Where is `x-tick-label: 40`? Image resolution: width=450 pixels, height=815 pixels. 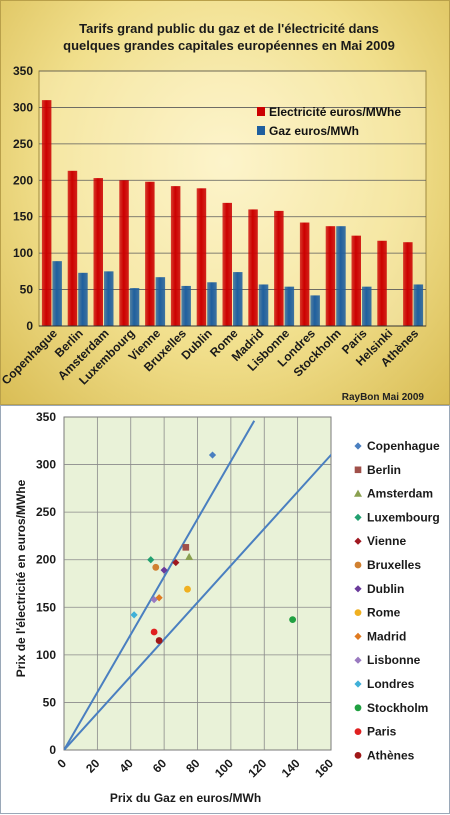
x-tick-label: 40 is located at coordinates (127, 766).